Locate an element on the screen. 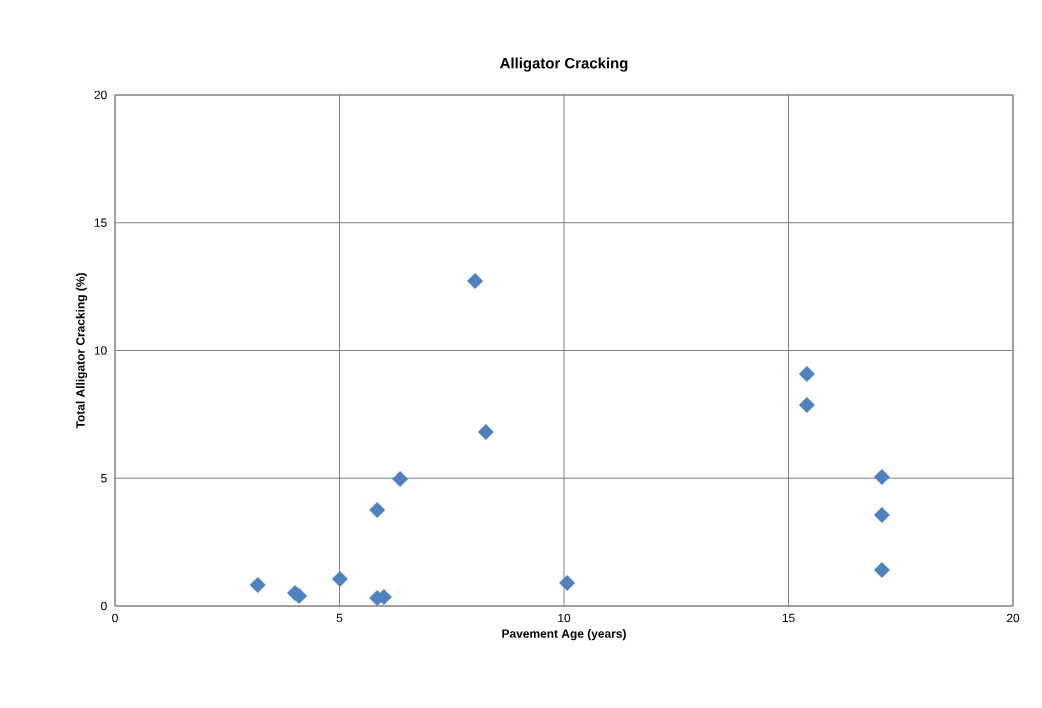 The height and width of the screenshot is (708, 1042). y-tick-label: 15 is located at coordinates (100, 222).